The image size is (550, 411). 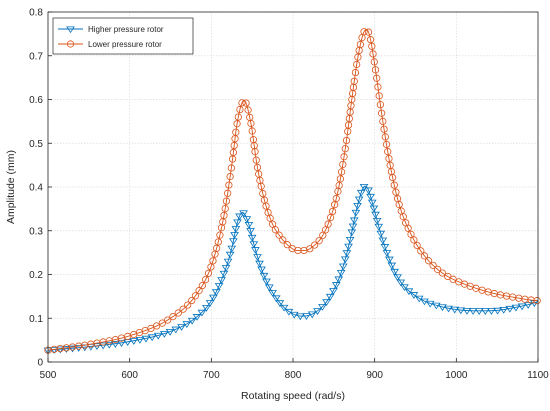 I want to click on y-tick-label: 0.2, so click(x=36, y=275).